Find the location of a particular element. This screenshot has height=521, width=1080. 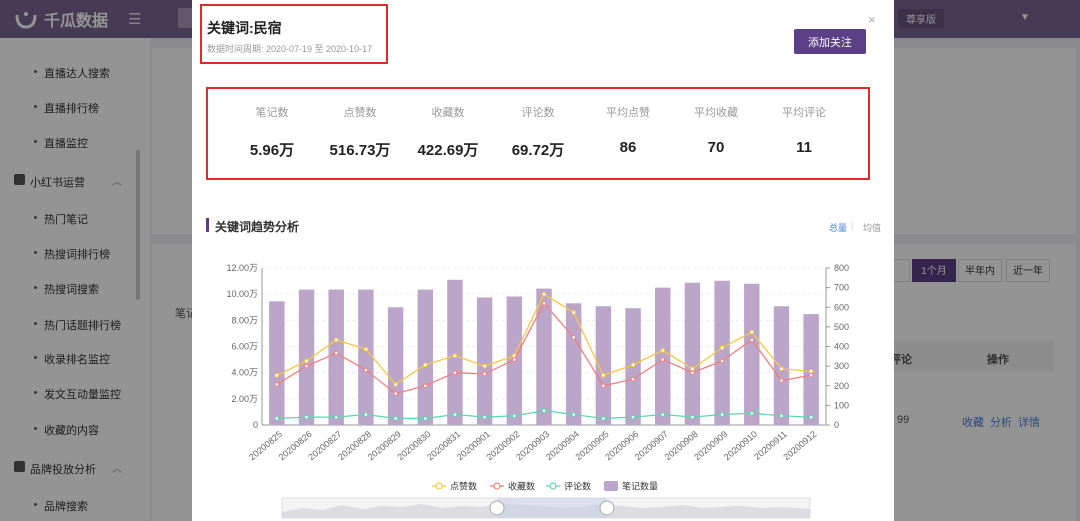

close-icon: × is located at coordinates (872, 19).